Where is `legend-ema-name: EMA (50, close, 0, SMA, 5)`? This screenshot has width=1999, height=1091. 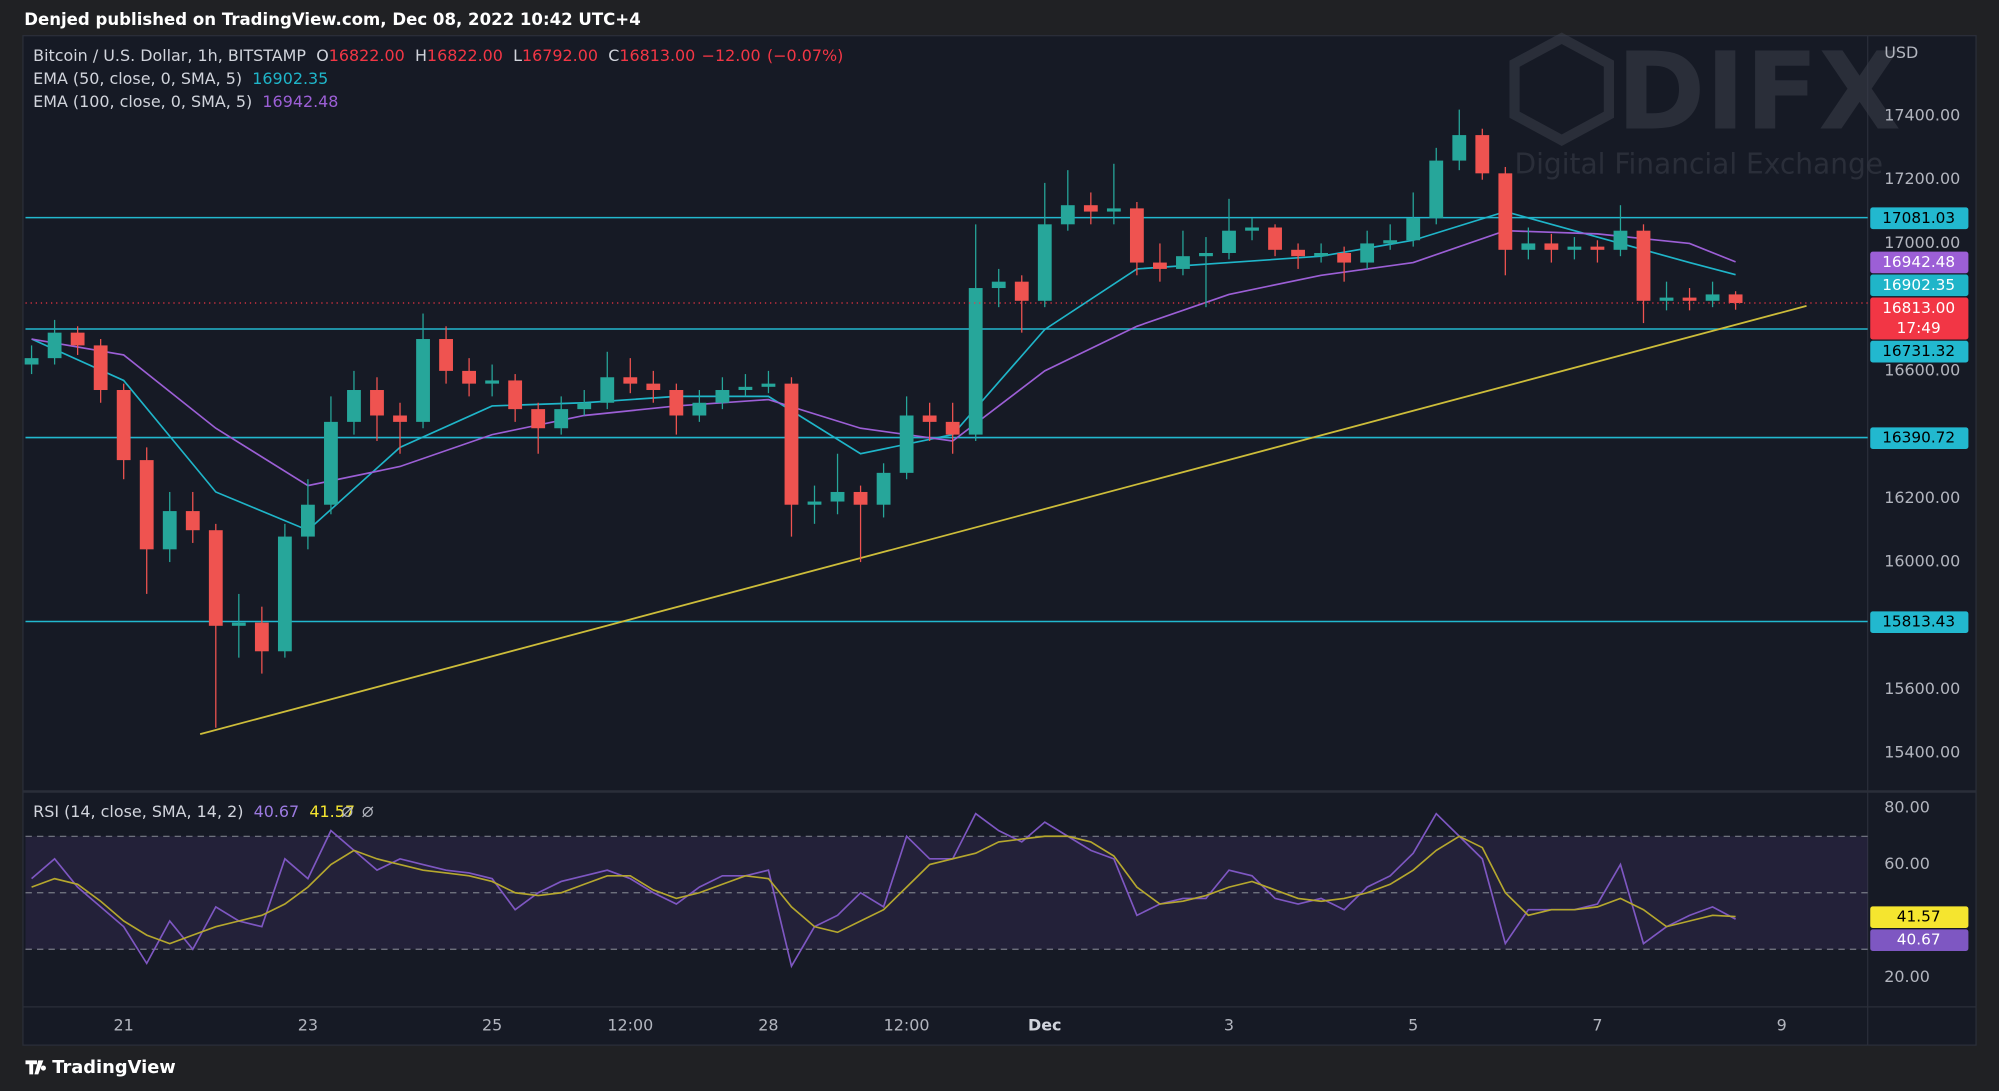
legend-ema-name: EMA (50, close, 0, SMA, 5) is located at coordinates (137, 78).